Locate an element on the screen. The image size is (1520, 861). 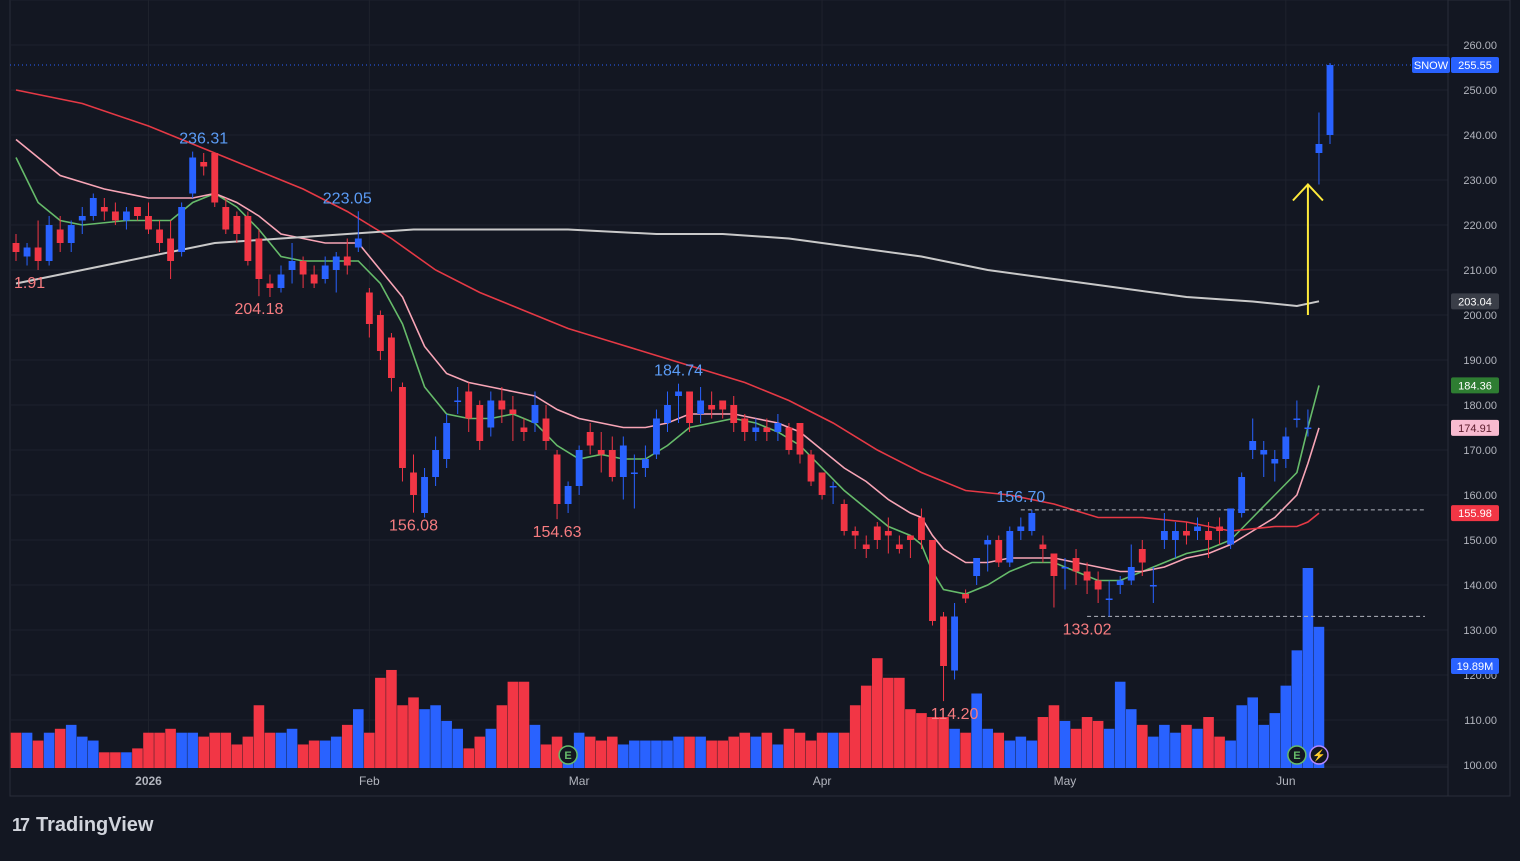
earnings-icon is located at coordinates (1297, 755).